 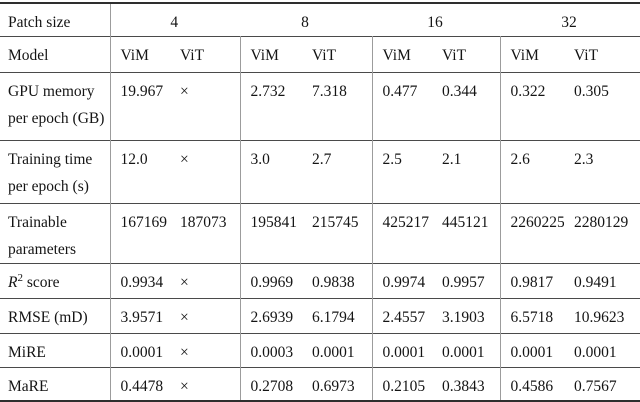 What do you see at coordinates (401, 106) in the screenshot?
I see `table-cell: 0.477` at bounding box center [401, 106].